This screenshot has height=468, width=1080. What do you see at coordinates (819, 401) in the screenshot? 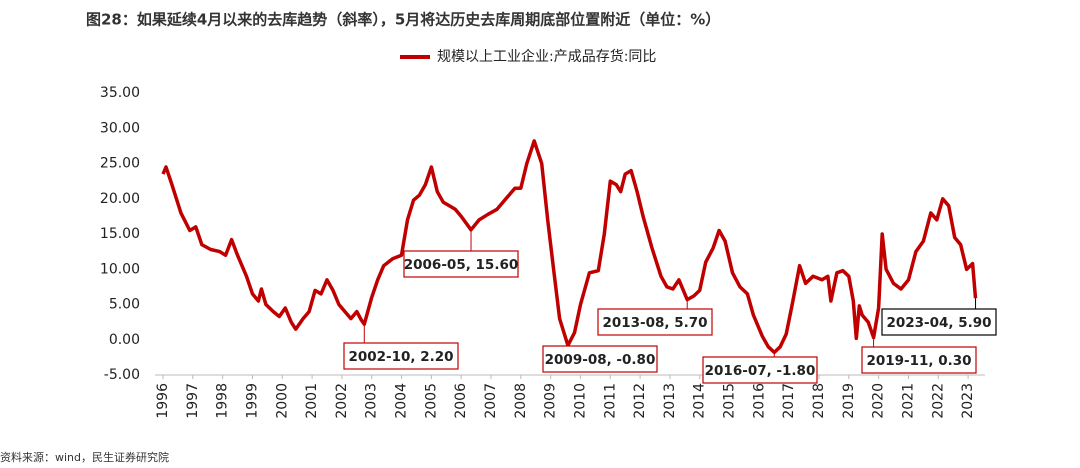
I see `x-tick-label: 2018` at bounding box center [819, 401].